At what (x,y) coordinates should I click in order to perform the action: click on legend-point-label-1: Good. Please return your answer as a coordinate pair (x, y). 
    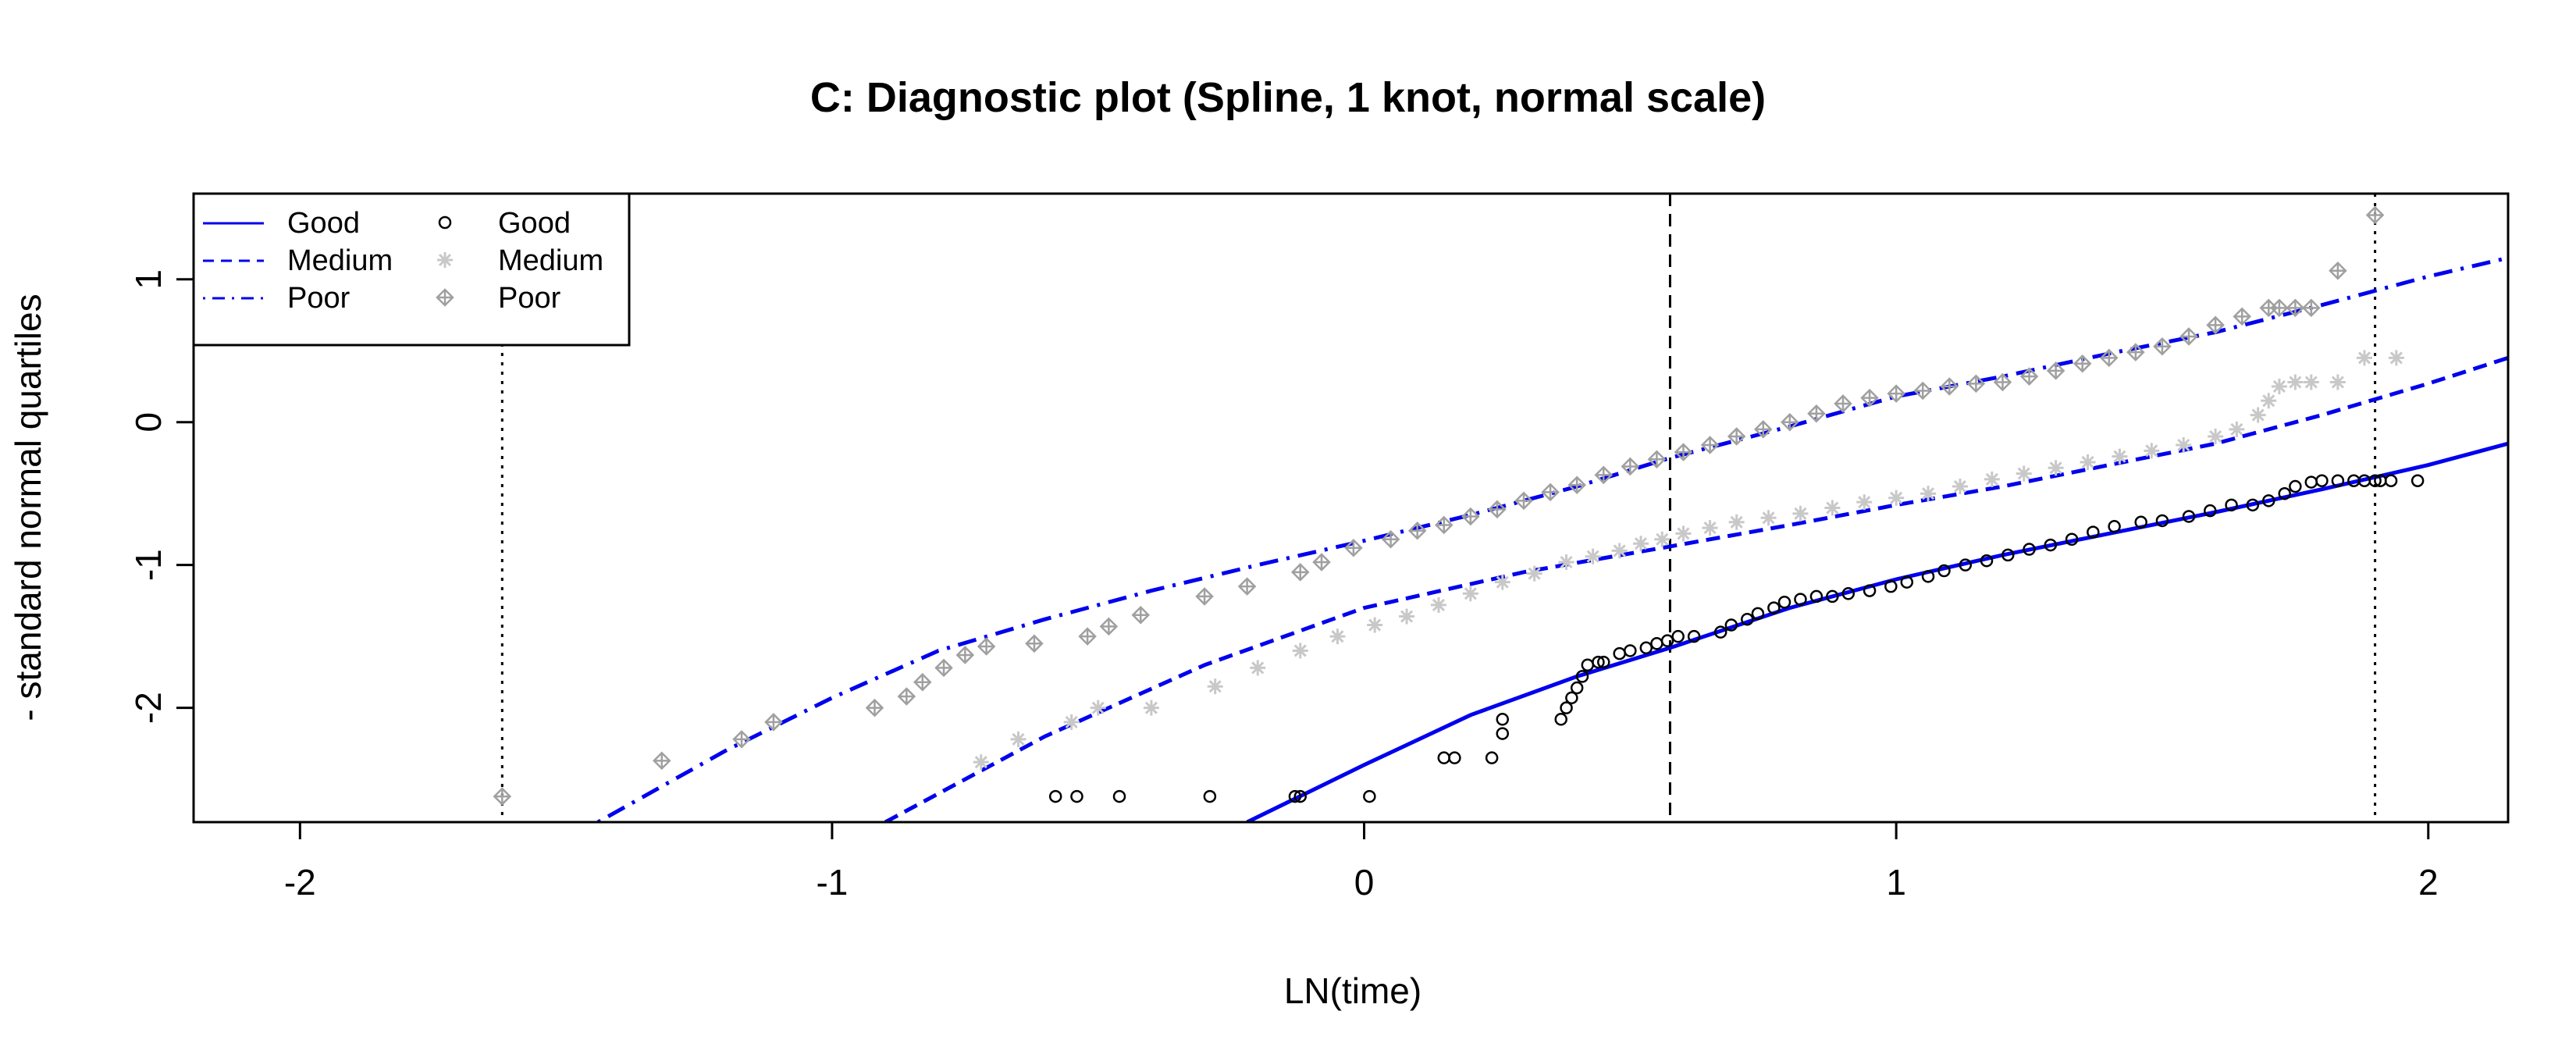
    Looking at the image, I should click on (534, 223).